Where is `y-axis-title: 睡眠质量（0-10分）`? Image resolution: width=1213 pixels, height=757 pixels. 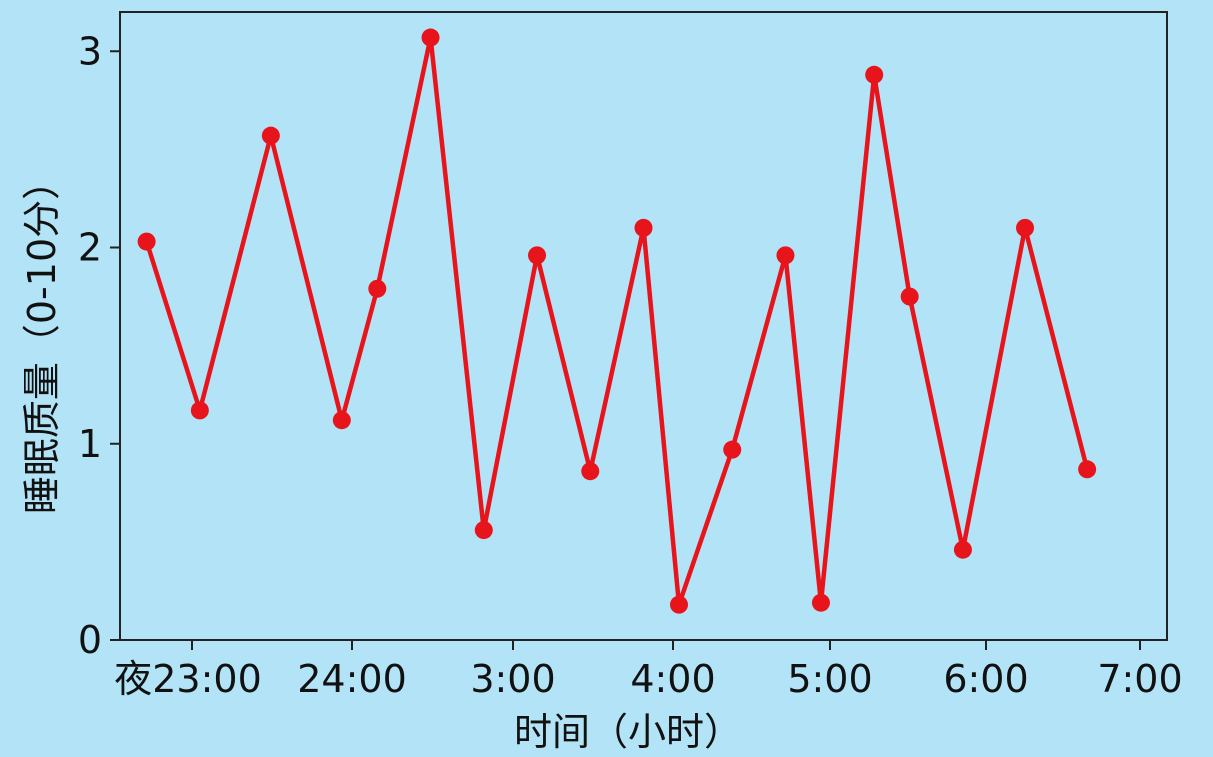
y-axis-title: 睡眠质量（0-10分） is located at coordinates (42, 338).